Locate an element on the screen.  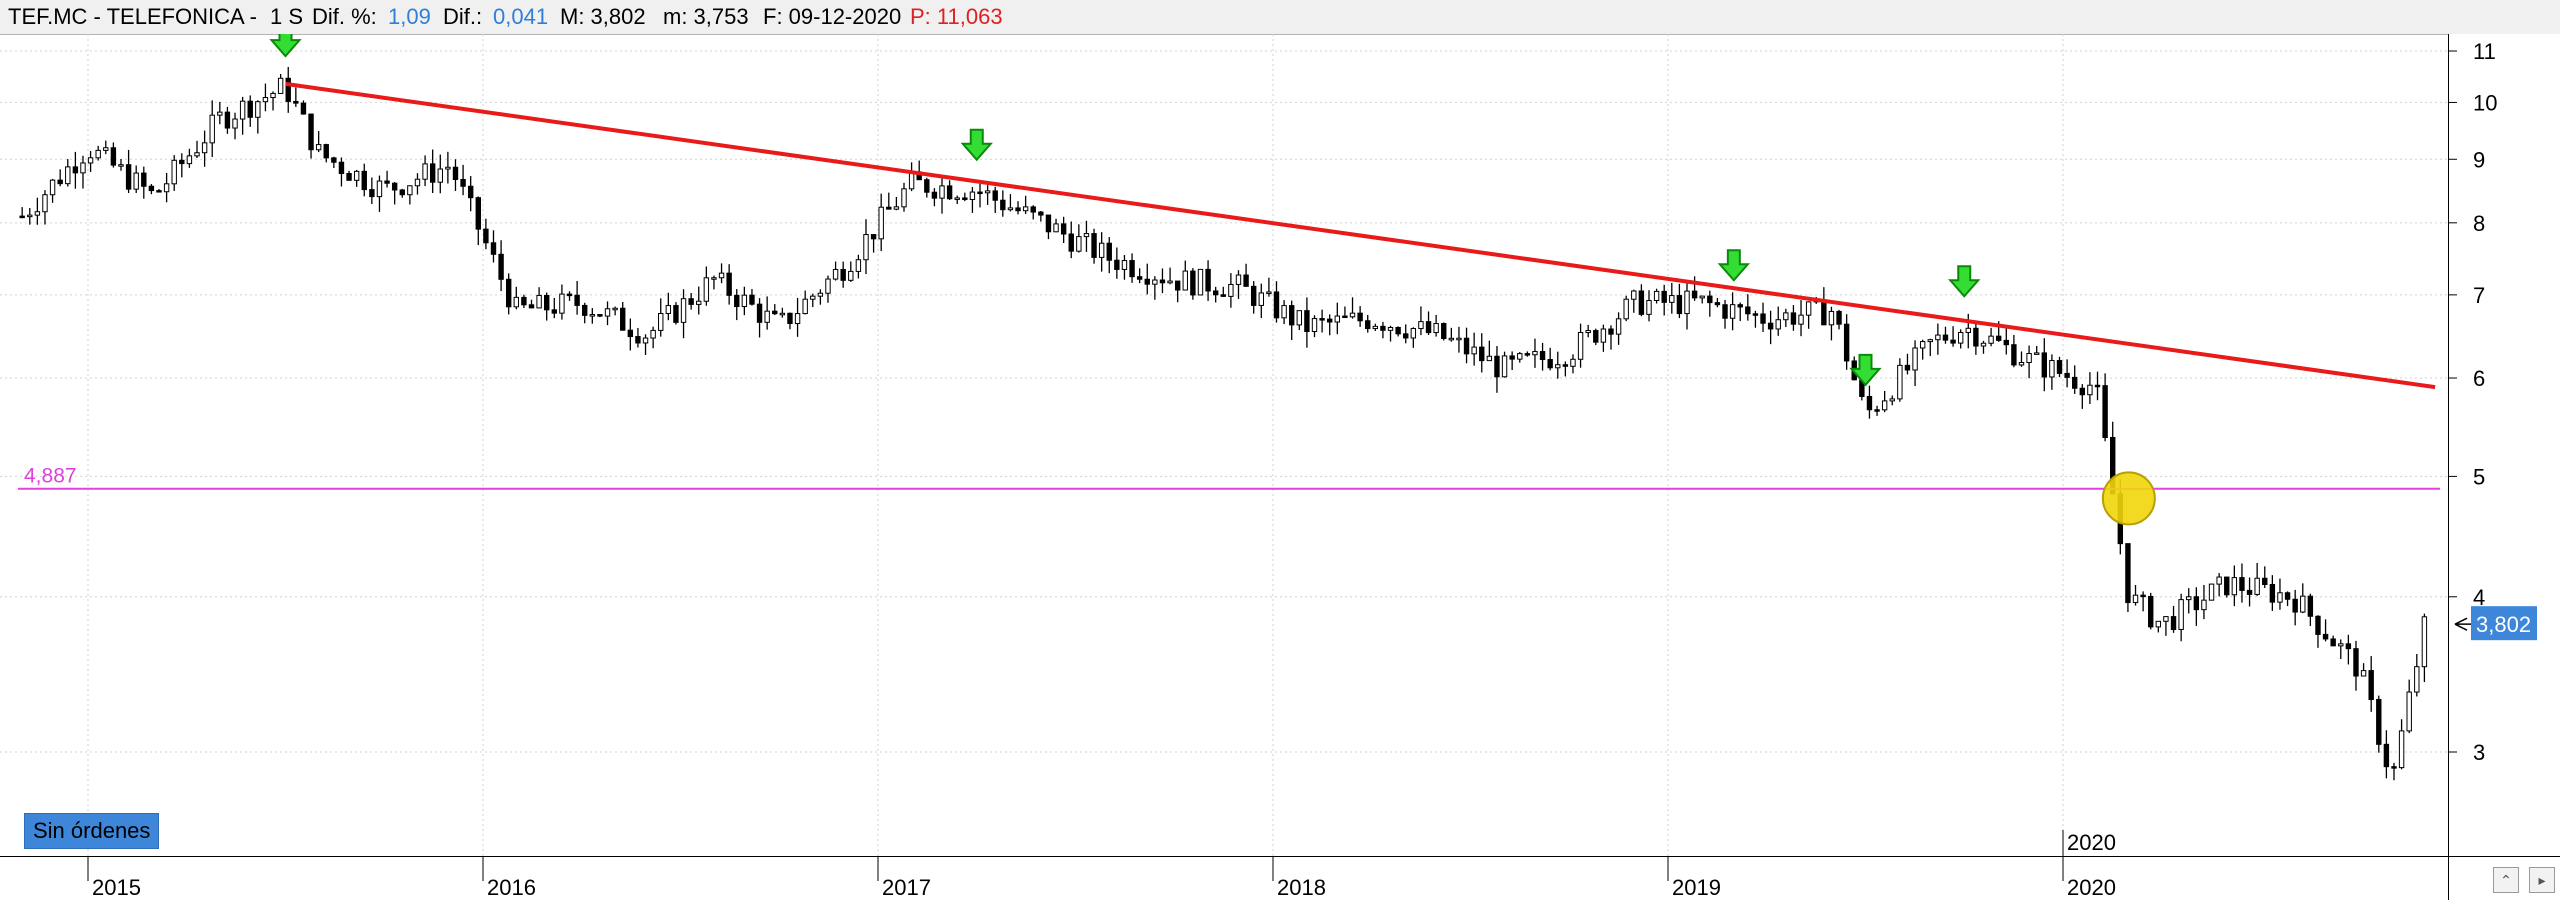
scroll-right-icon: ▸ is located at coordinates (2542, 880).